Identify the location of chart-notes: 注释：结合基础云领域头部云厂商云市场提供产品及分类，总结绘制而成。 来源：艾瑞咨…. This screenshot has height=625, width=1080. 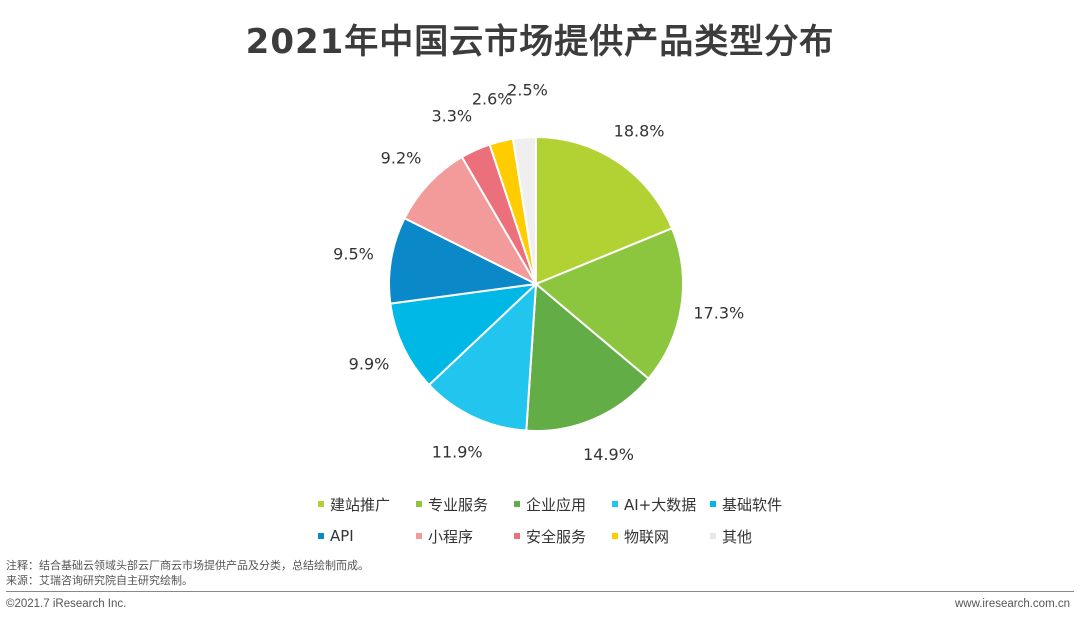
(187, 573).